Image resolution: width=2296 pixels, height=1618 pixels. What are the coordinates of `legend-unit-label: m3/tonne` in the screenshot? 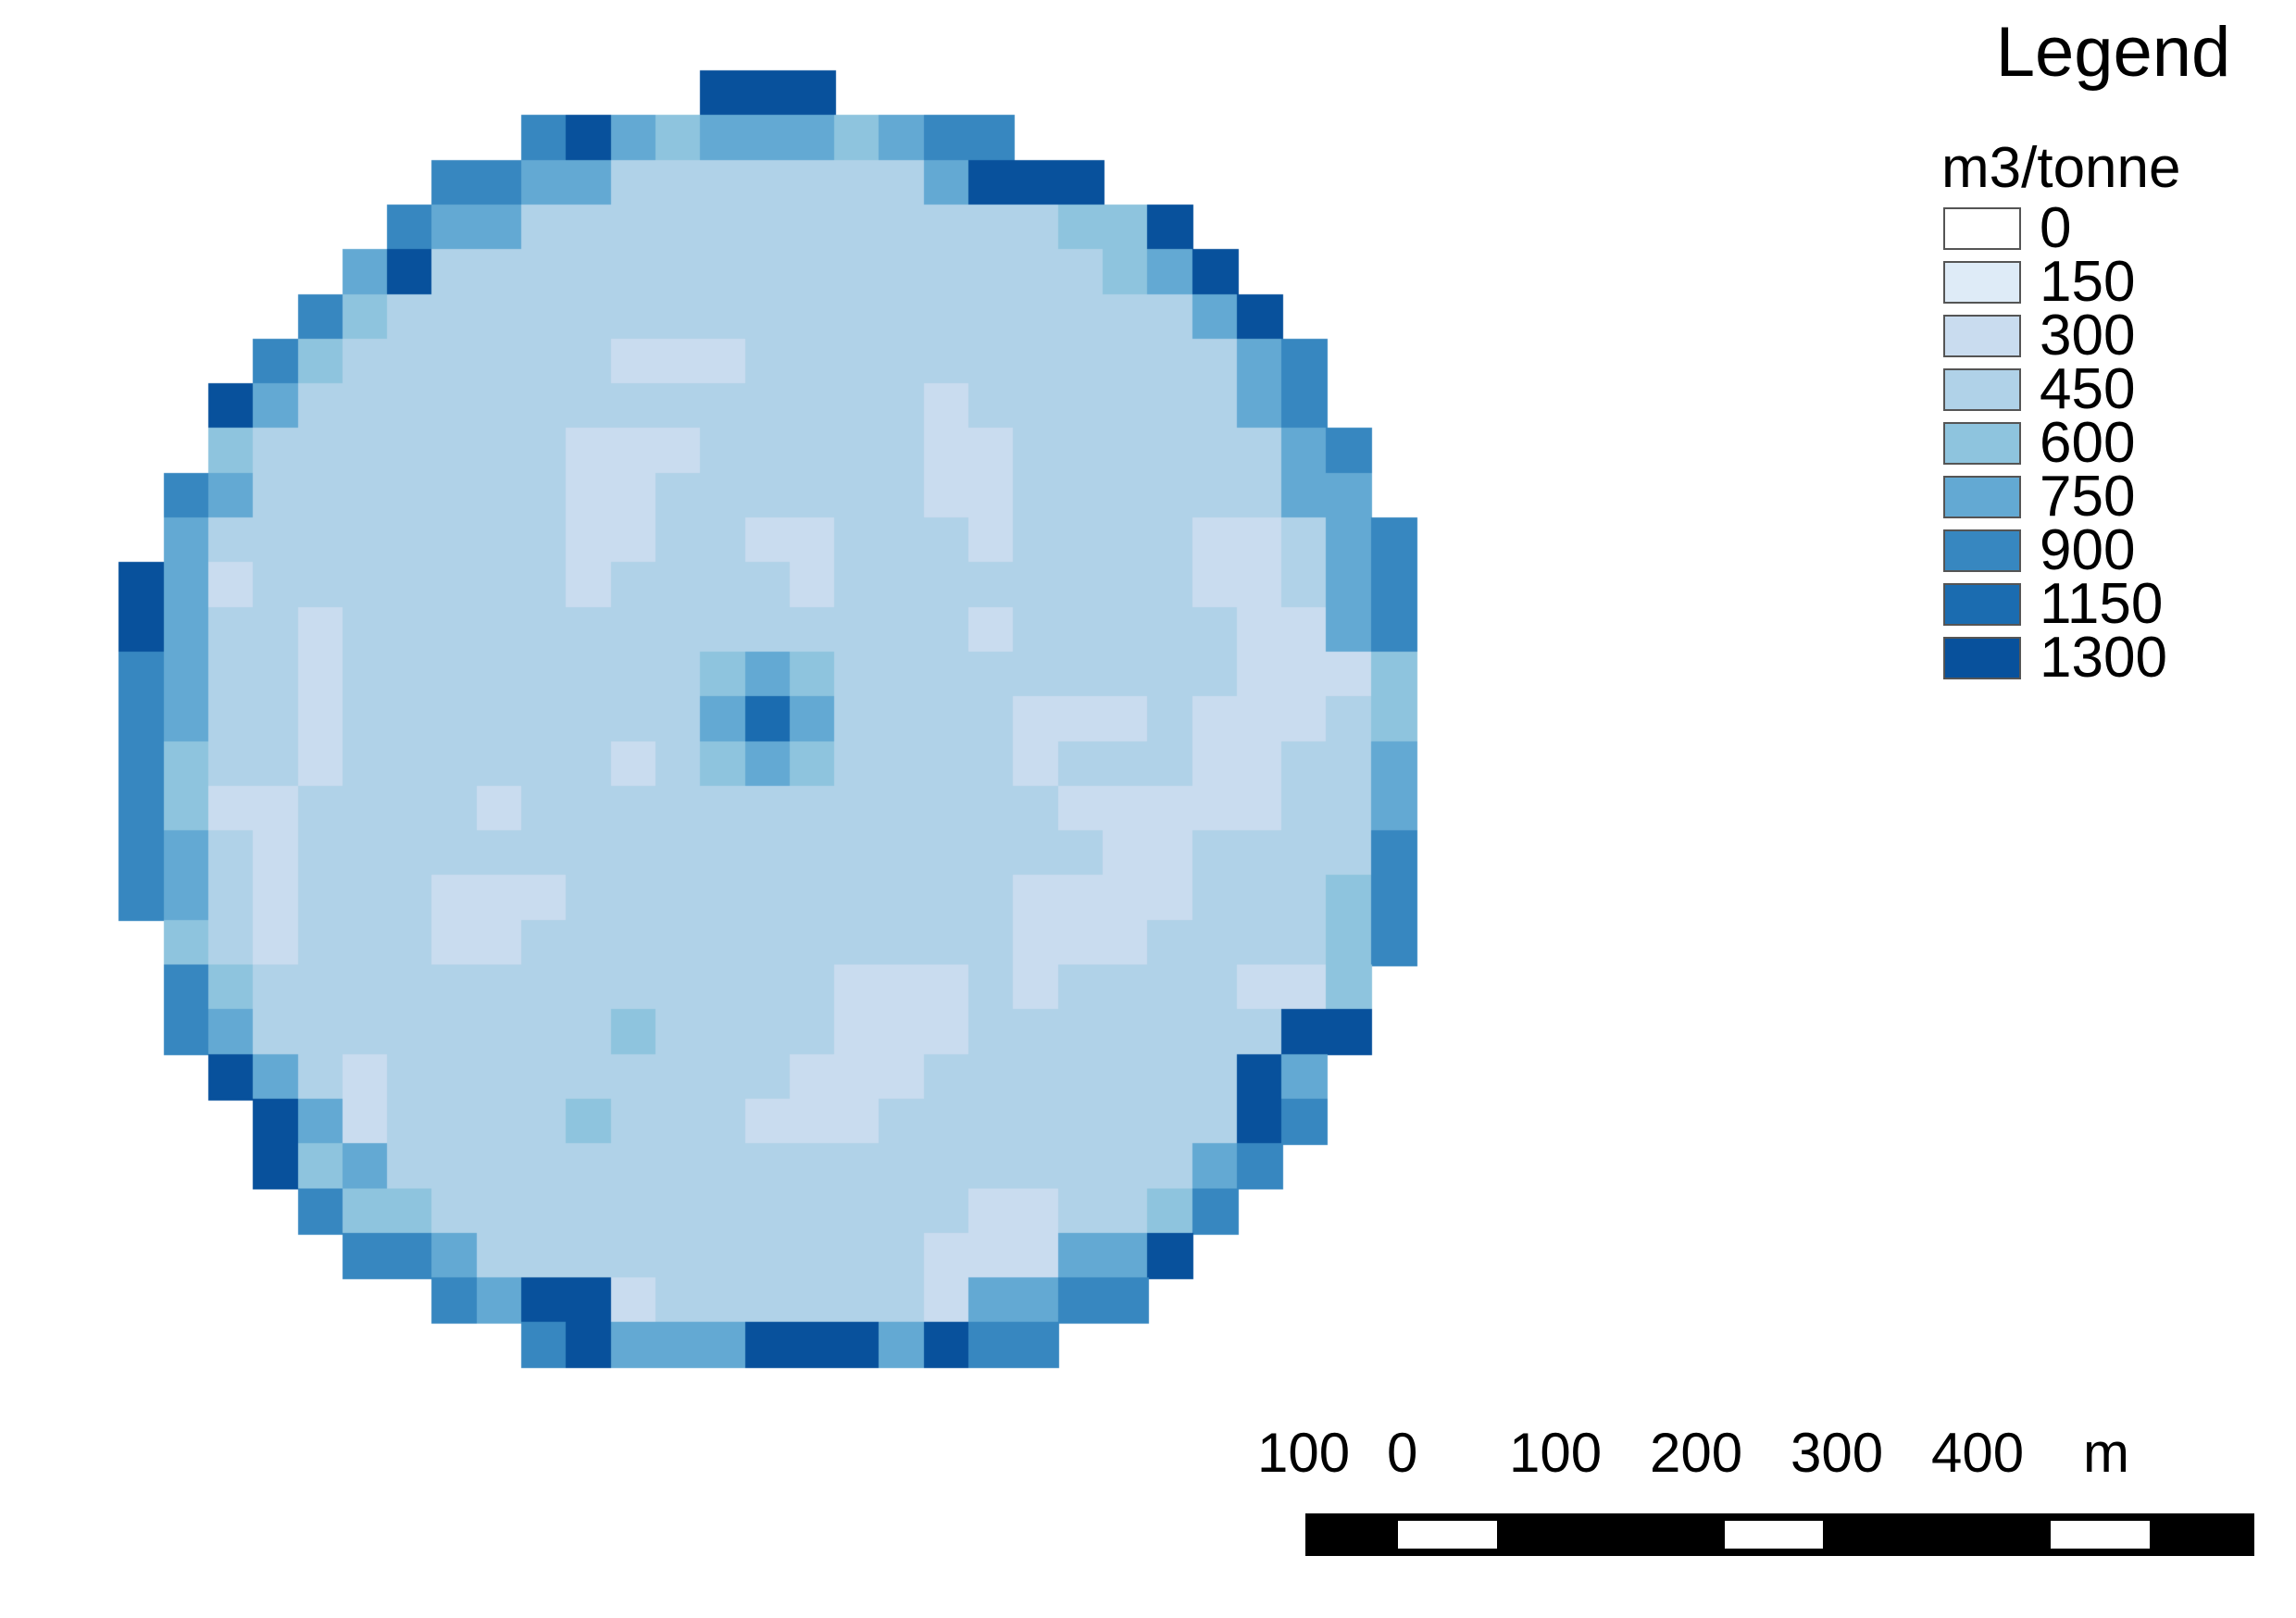 It's located at (2061, 168).